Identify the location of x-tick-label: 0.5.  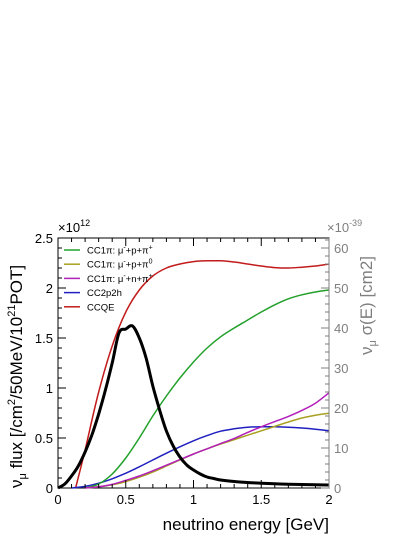
(126, 499).